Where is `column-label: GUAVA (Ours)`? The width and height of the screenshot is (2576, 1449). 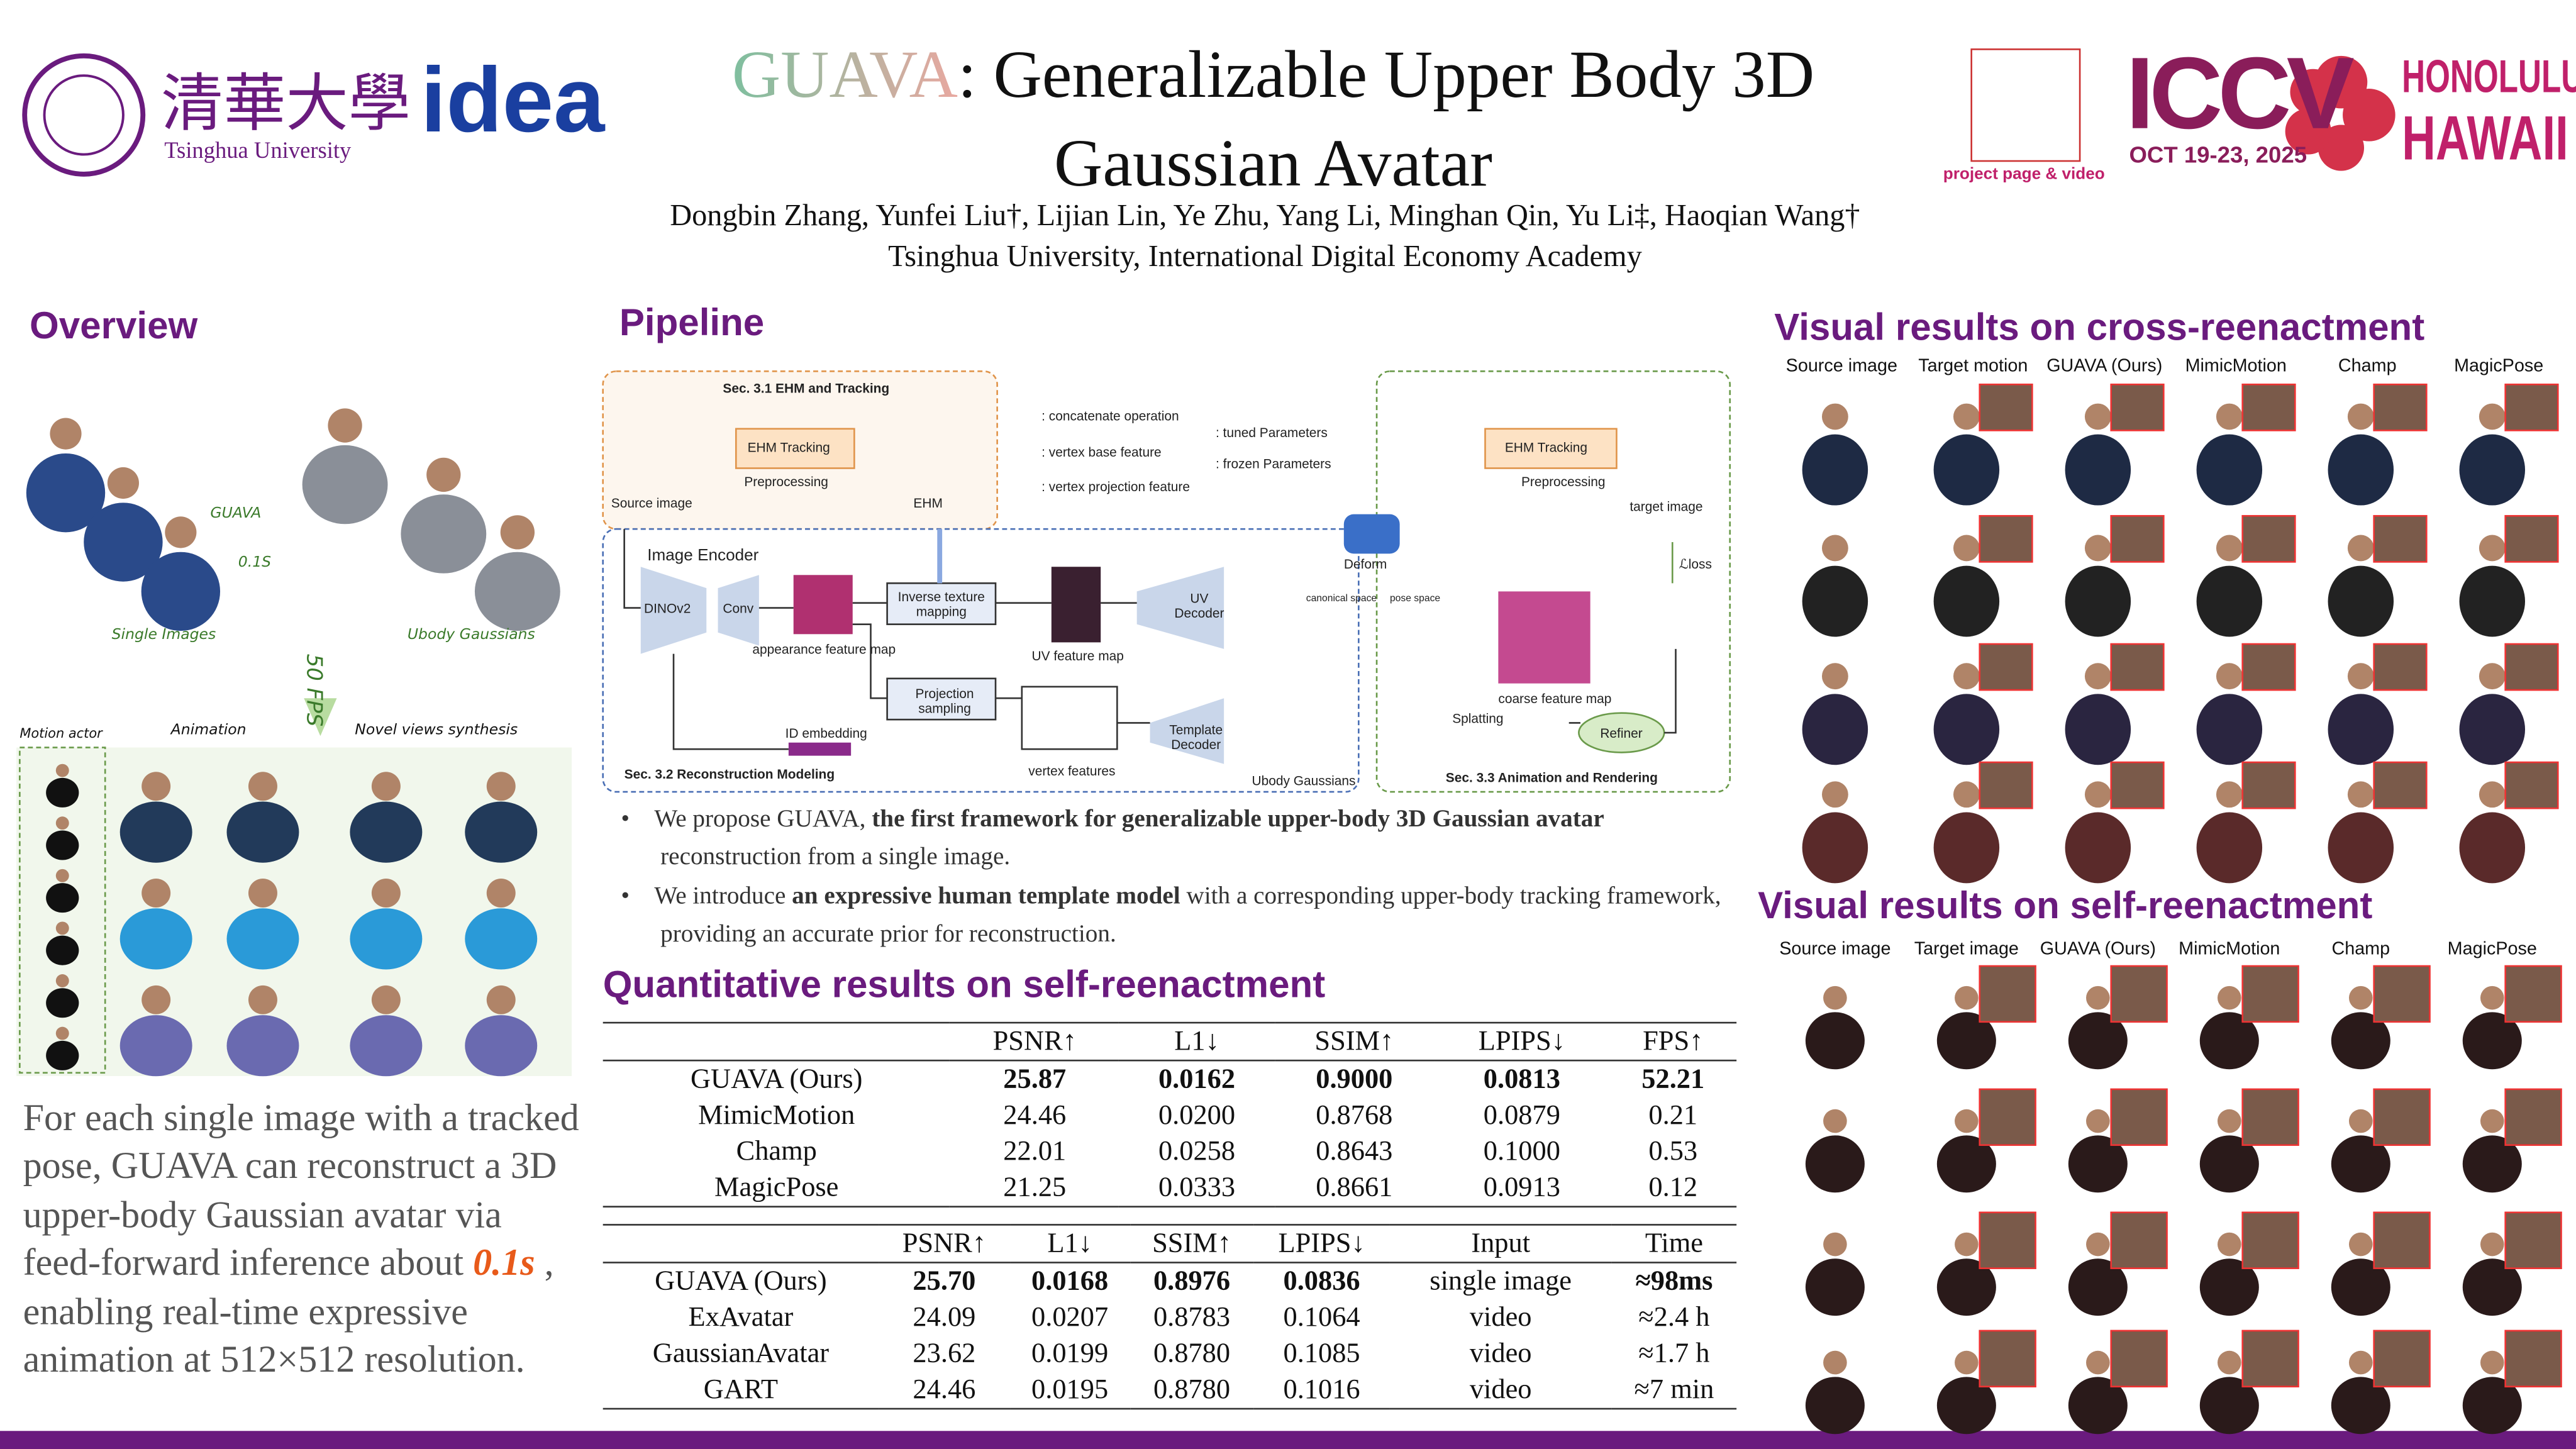 column-label: GUAVA (Ours) is located at coordinates (2098, 950).